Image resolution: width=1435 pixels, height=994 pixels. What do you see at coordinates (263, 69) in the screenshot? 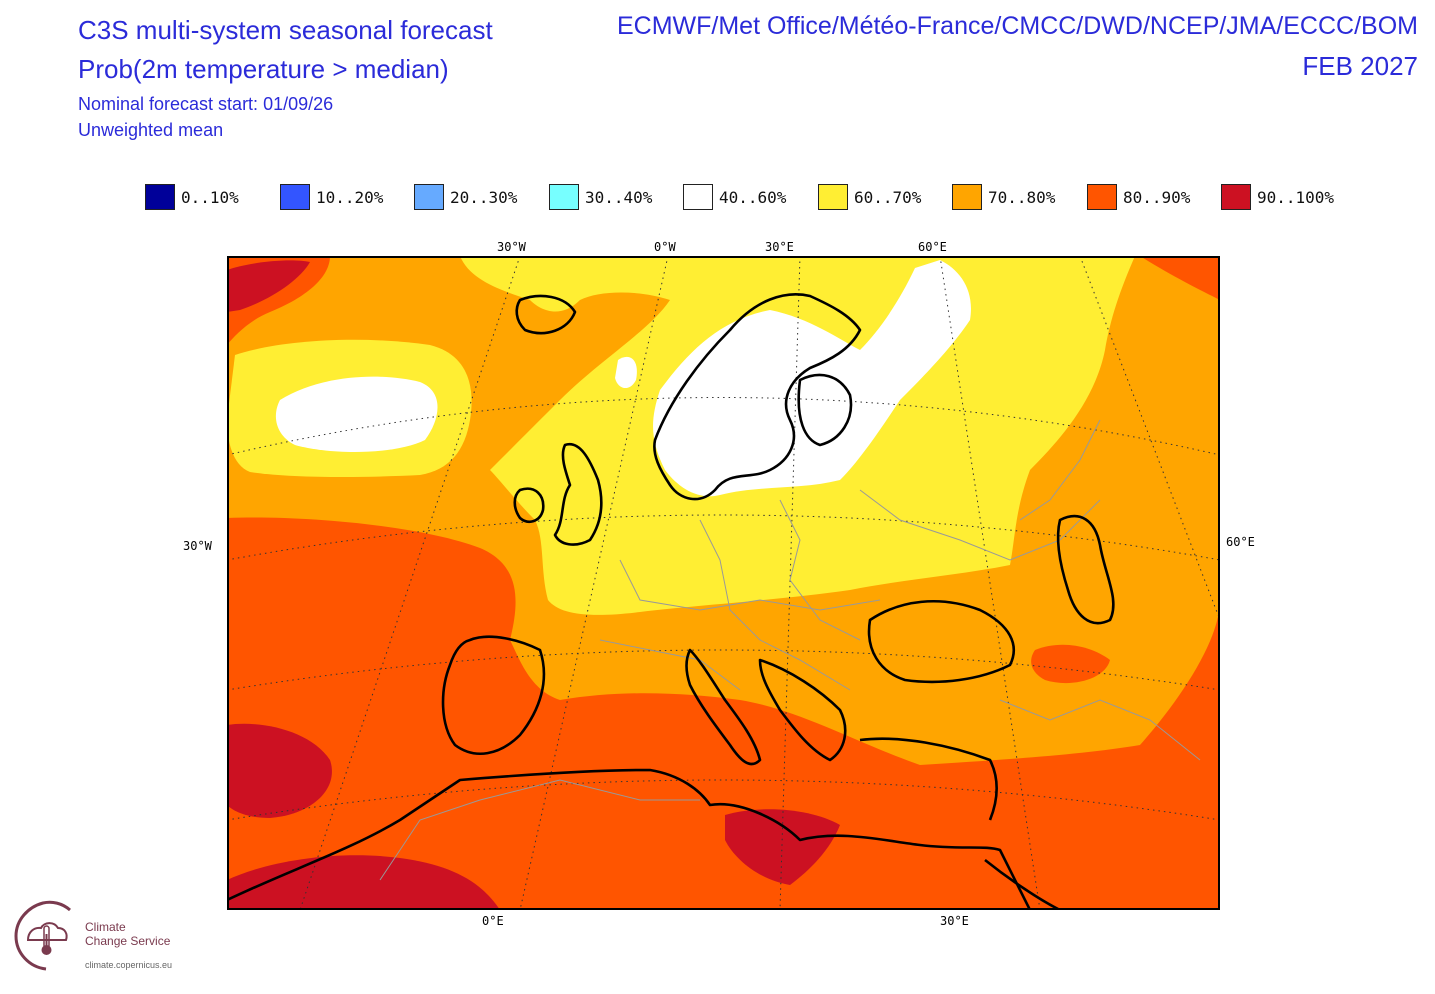
I see `title-left-line2: Prob(2m temperature > median)` at bounding box center [263, 69].